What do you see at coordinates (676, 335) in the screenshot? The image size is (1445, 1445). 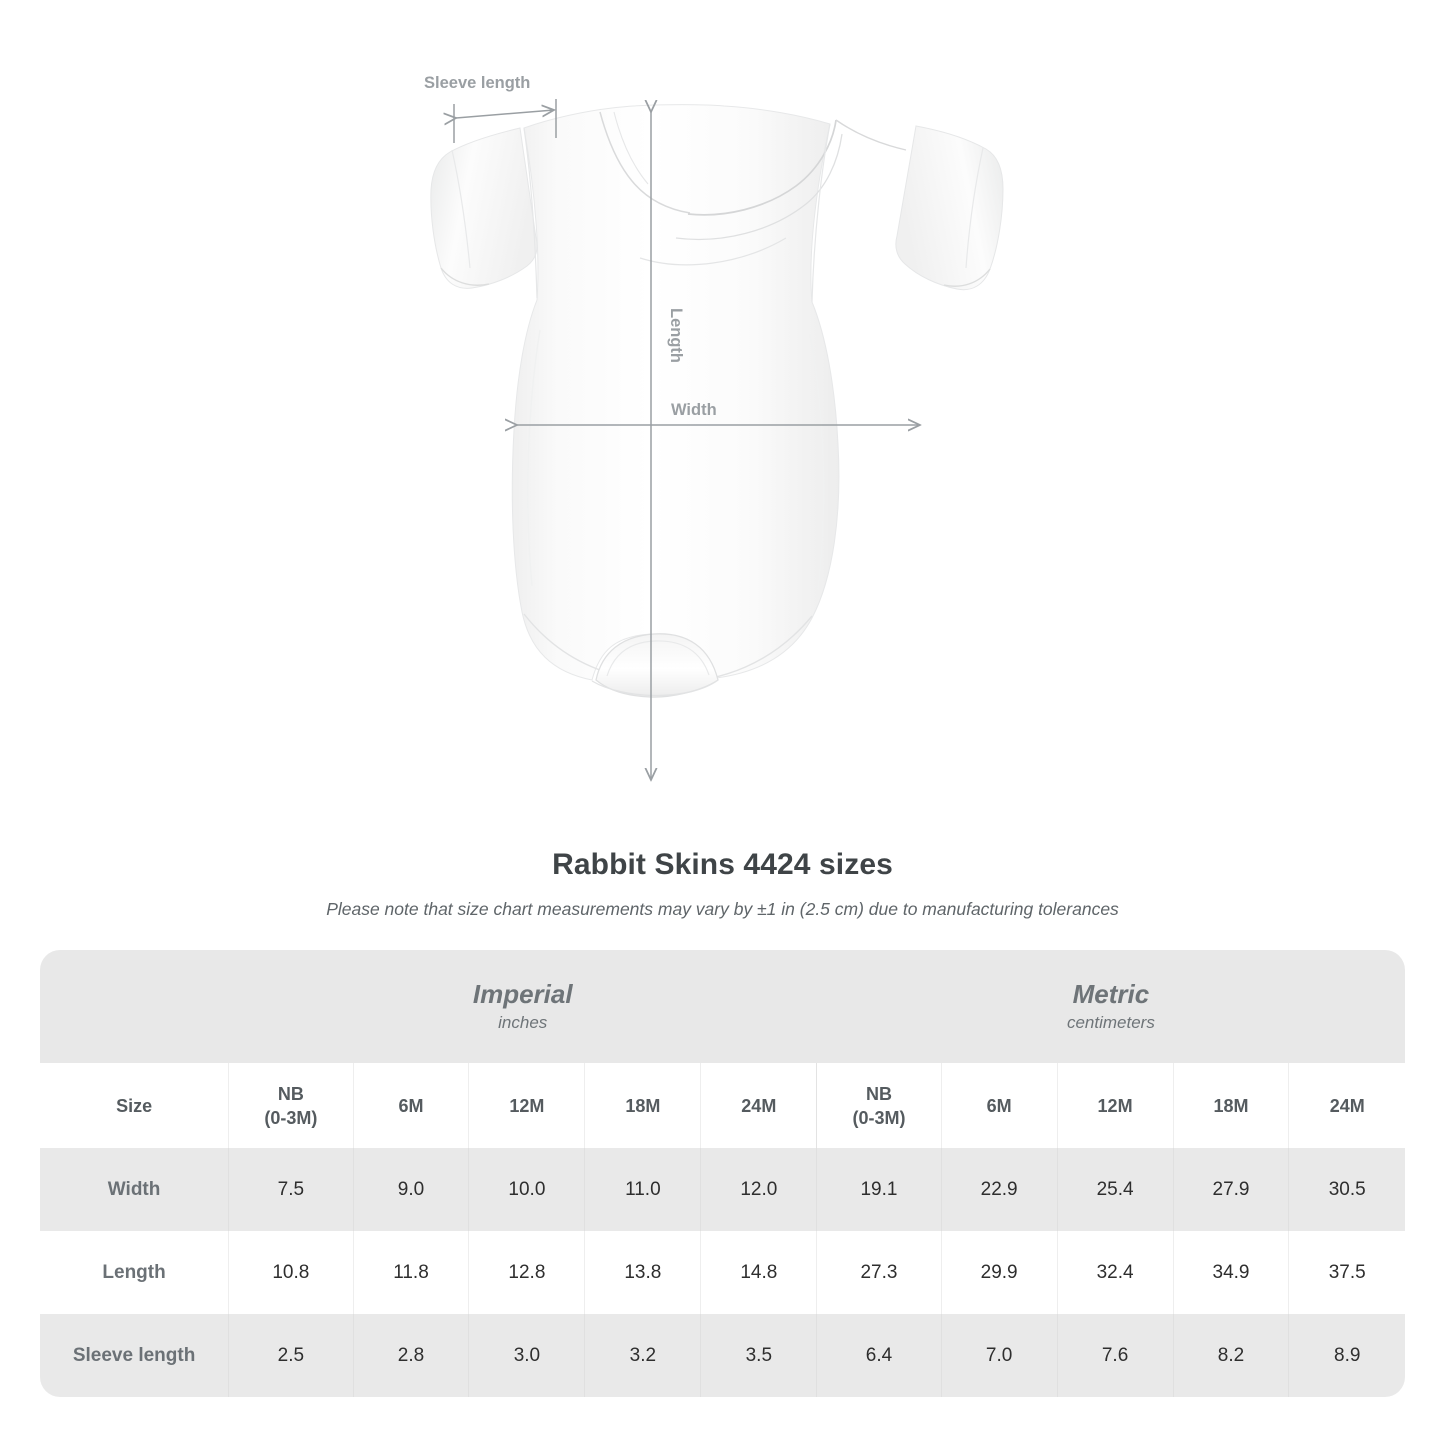 I see `length-label: Length` at bounding box center [676, 335].